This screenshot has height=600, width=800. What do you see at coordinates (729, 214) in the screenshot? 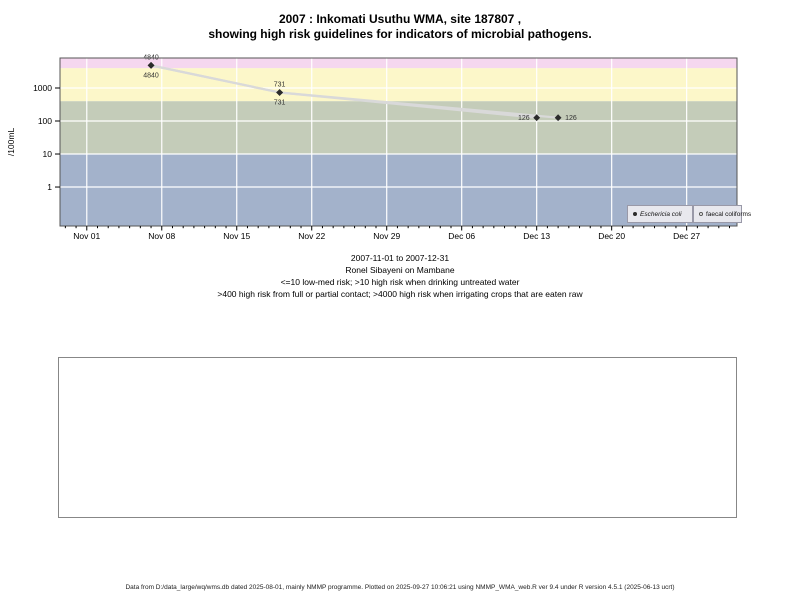
I see `legend-label: faecal coliforms` at bounding box center [729, 214].